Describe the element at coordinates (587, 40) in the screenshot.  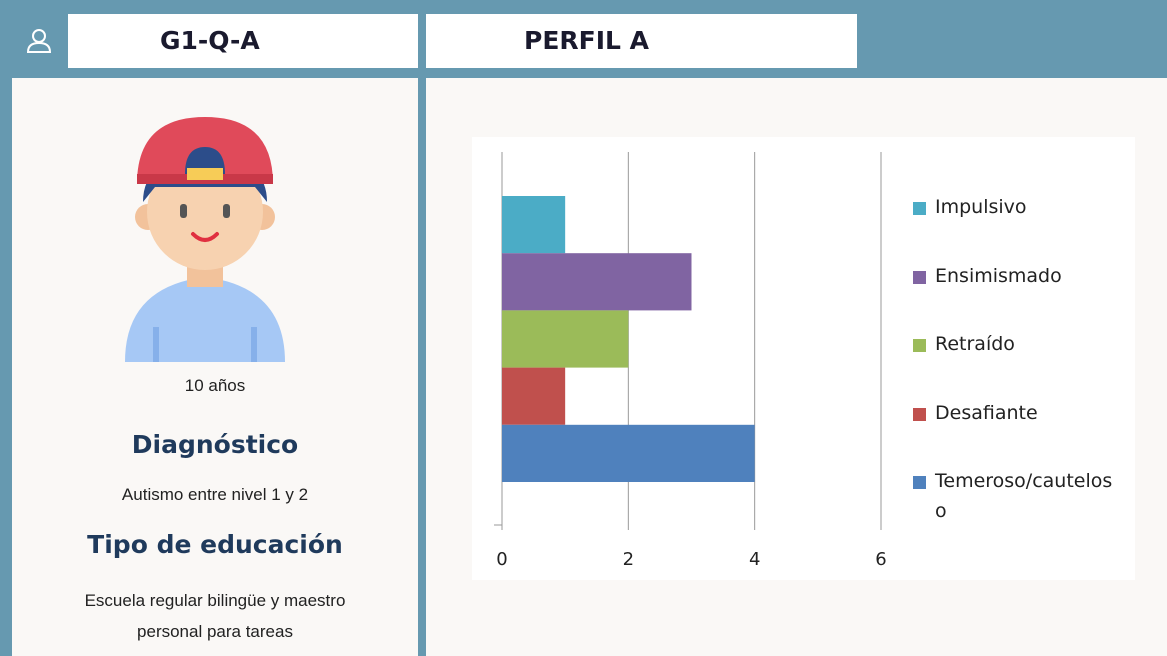
I see `profile-title: PERFIL A` at that location.